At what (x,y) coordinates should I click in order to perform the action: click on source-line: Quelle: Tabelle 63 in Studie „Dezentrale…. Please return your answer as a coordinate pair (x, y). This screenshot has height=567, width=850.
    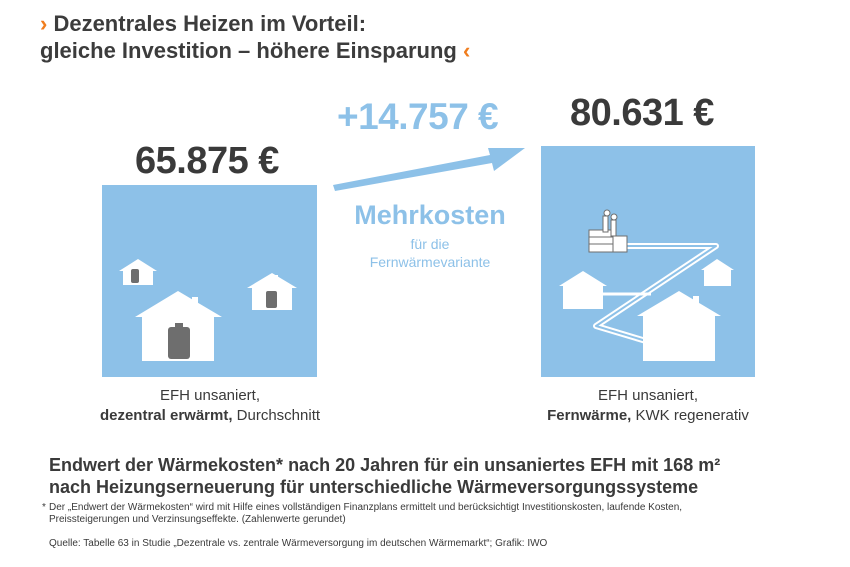
    Looking at the image, I should click on (298, 543).